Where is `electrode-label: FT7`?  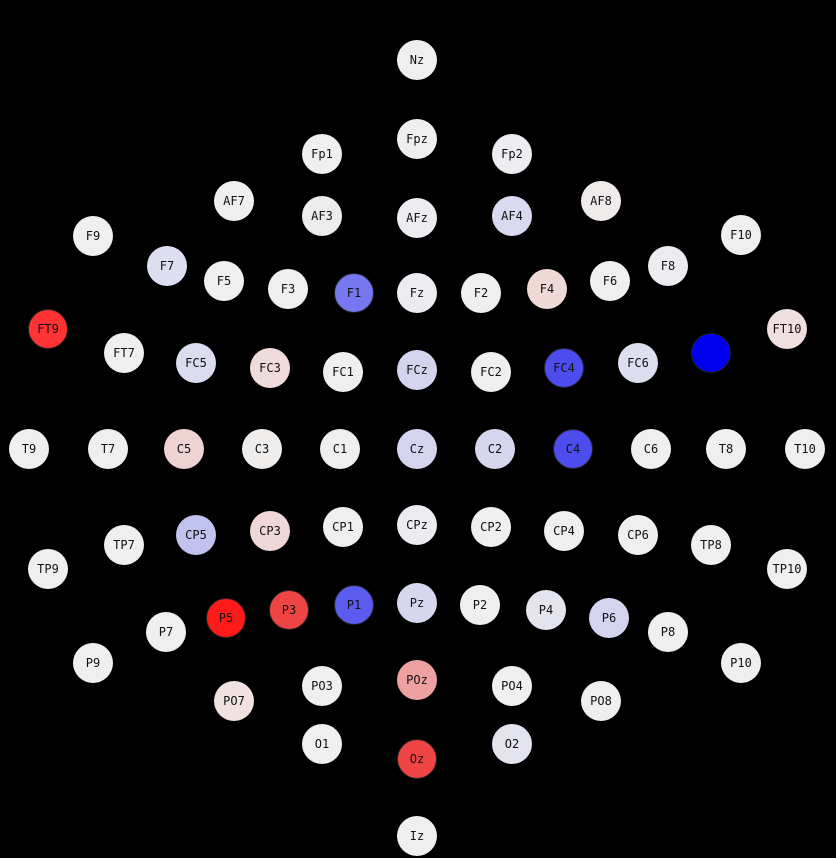 electrode-label: FT7 is located at coordinates (124, 353).